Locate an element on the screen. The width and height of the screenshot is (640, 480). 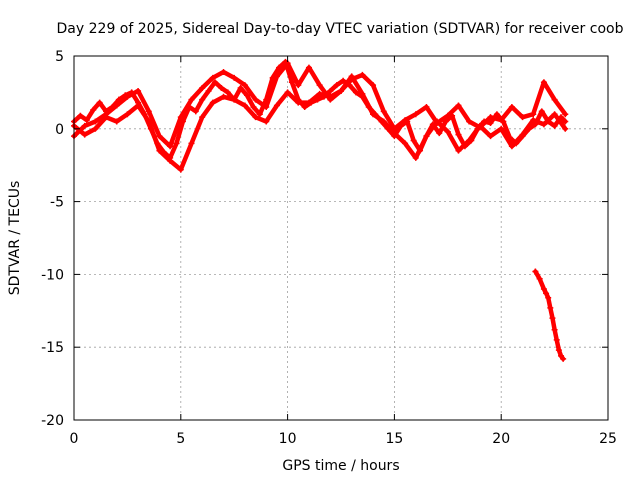
y-tick-label: 5 is located at coordinates (59, 57).